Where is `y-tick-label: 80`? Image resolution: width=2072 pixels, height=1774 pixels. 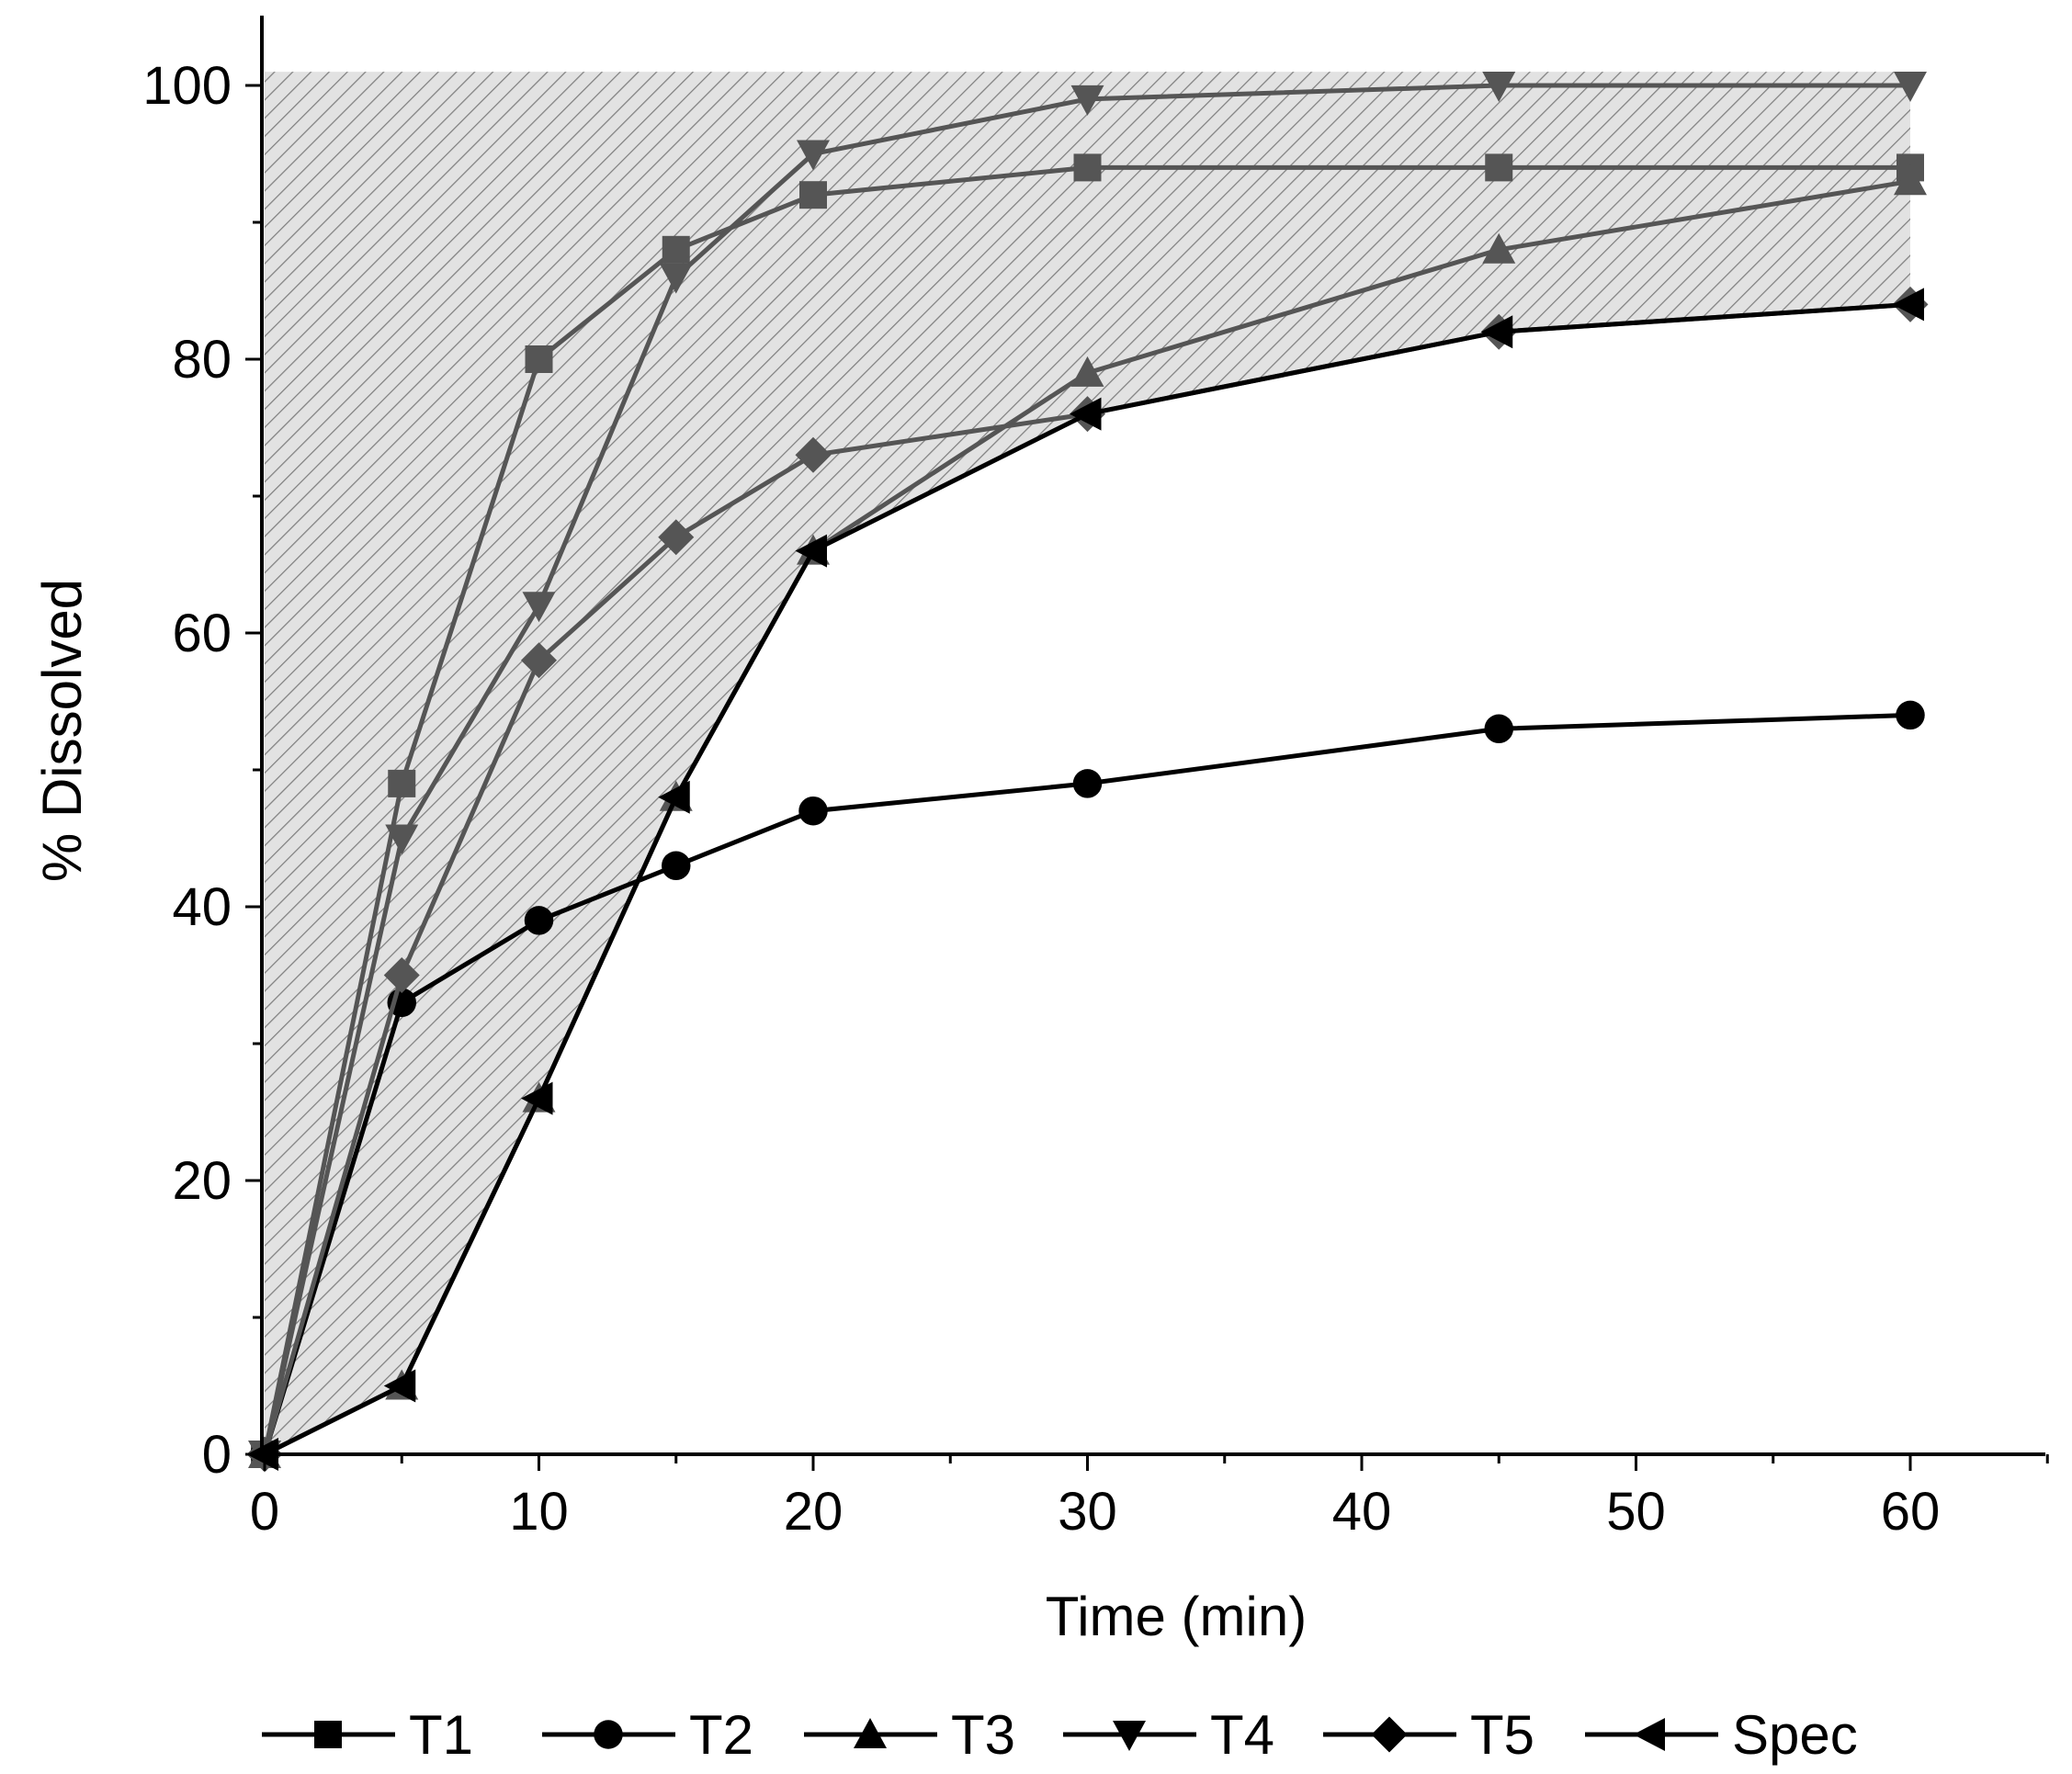 y-tick-label: 80 is located at coordinates (202, 360).